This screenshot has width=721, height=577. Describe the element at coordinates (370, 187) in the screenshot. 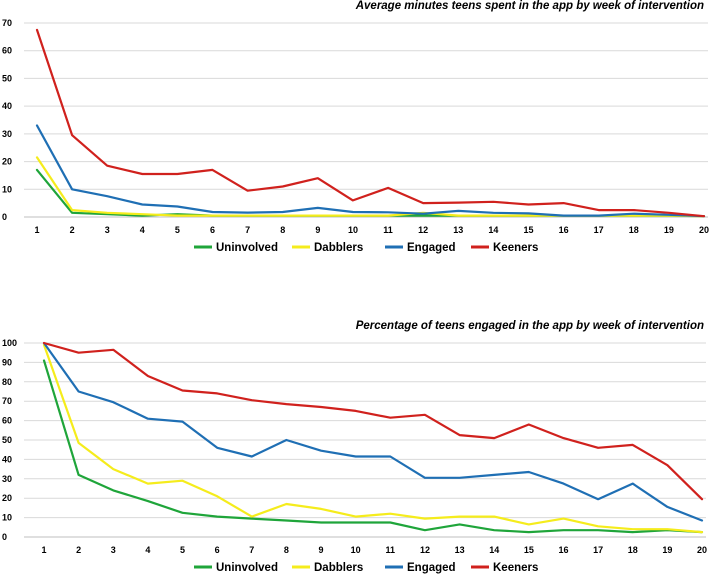

I see `series-line-dabblers` at that location.